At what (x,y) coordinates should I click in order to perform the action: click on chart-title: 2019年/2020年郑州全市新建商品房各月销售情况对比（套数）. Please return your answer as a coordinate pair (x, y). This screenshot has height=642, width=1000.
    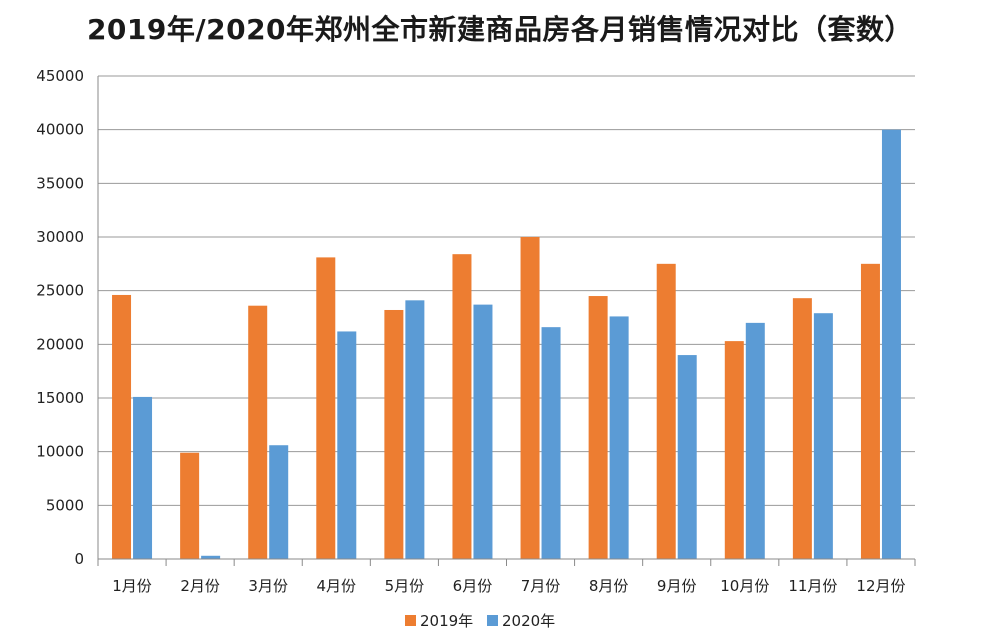
    Looking at the image, I should click on (500, 29).